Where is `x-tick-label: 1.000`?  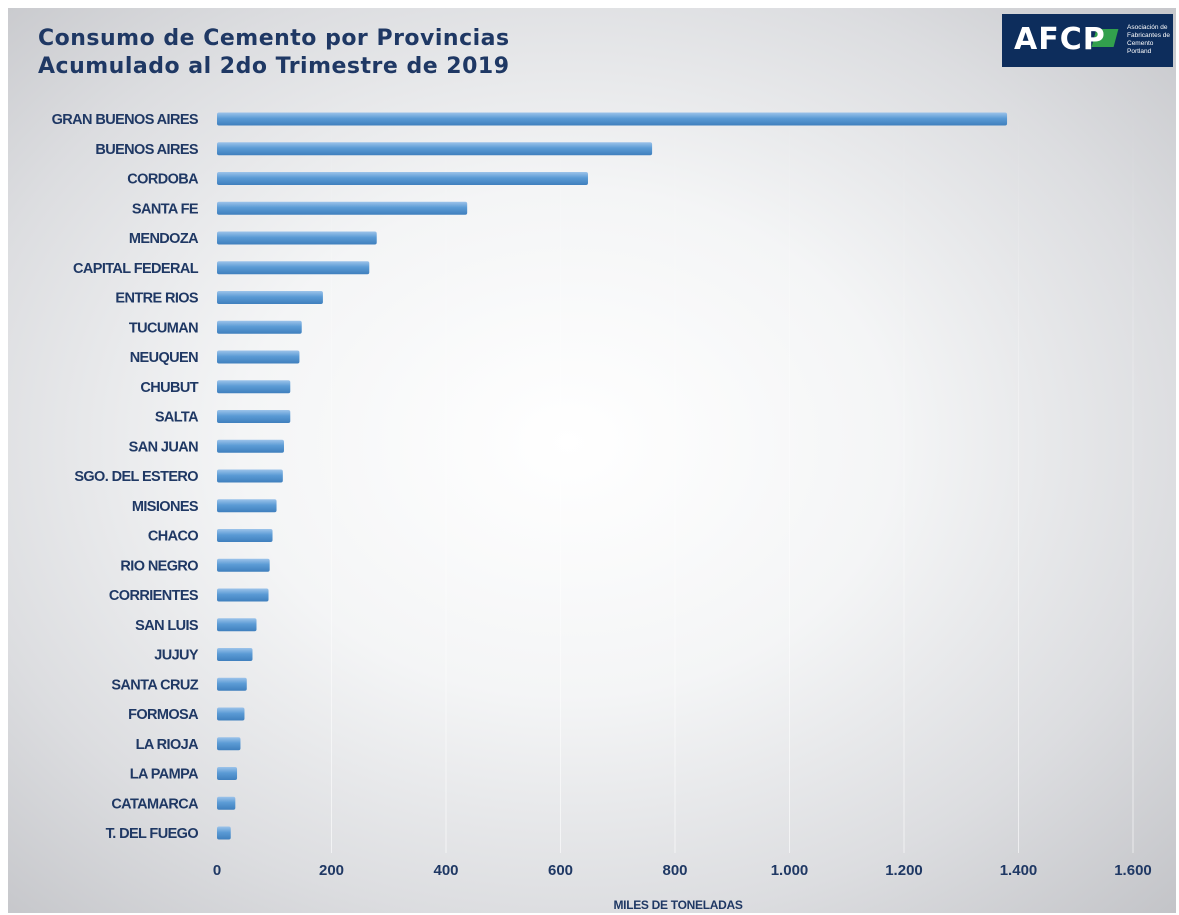
x-tick-label: 1.000 is located at coordinates (790, 870).